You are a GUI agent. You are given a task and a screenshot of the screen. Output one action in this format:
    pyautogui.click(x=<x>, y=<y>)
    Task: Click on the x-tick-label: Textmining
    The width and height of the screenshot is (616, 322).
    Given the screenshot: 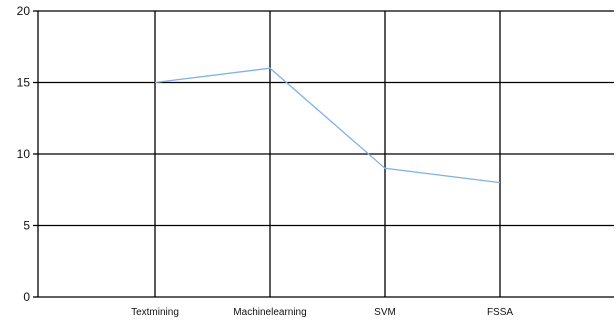 What is the action you would take?
    pyautogui.click(x=155, y=312)
    